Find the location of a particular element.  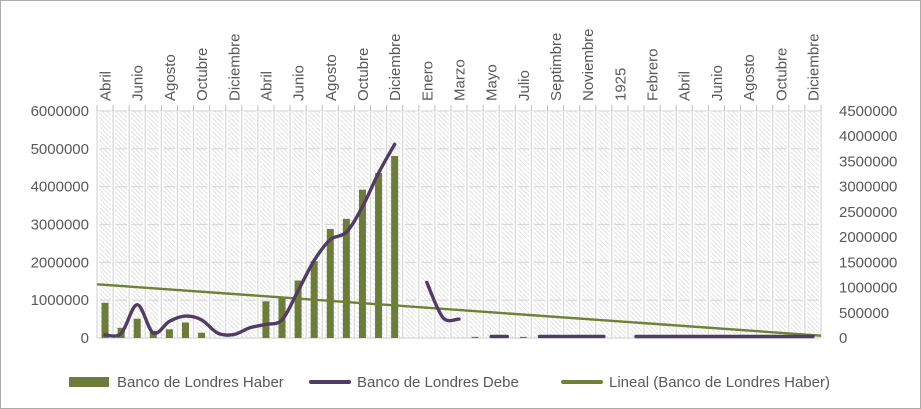

svg-text: Julio is located at coordinates (524, 85).